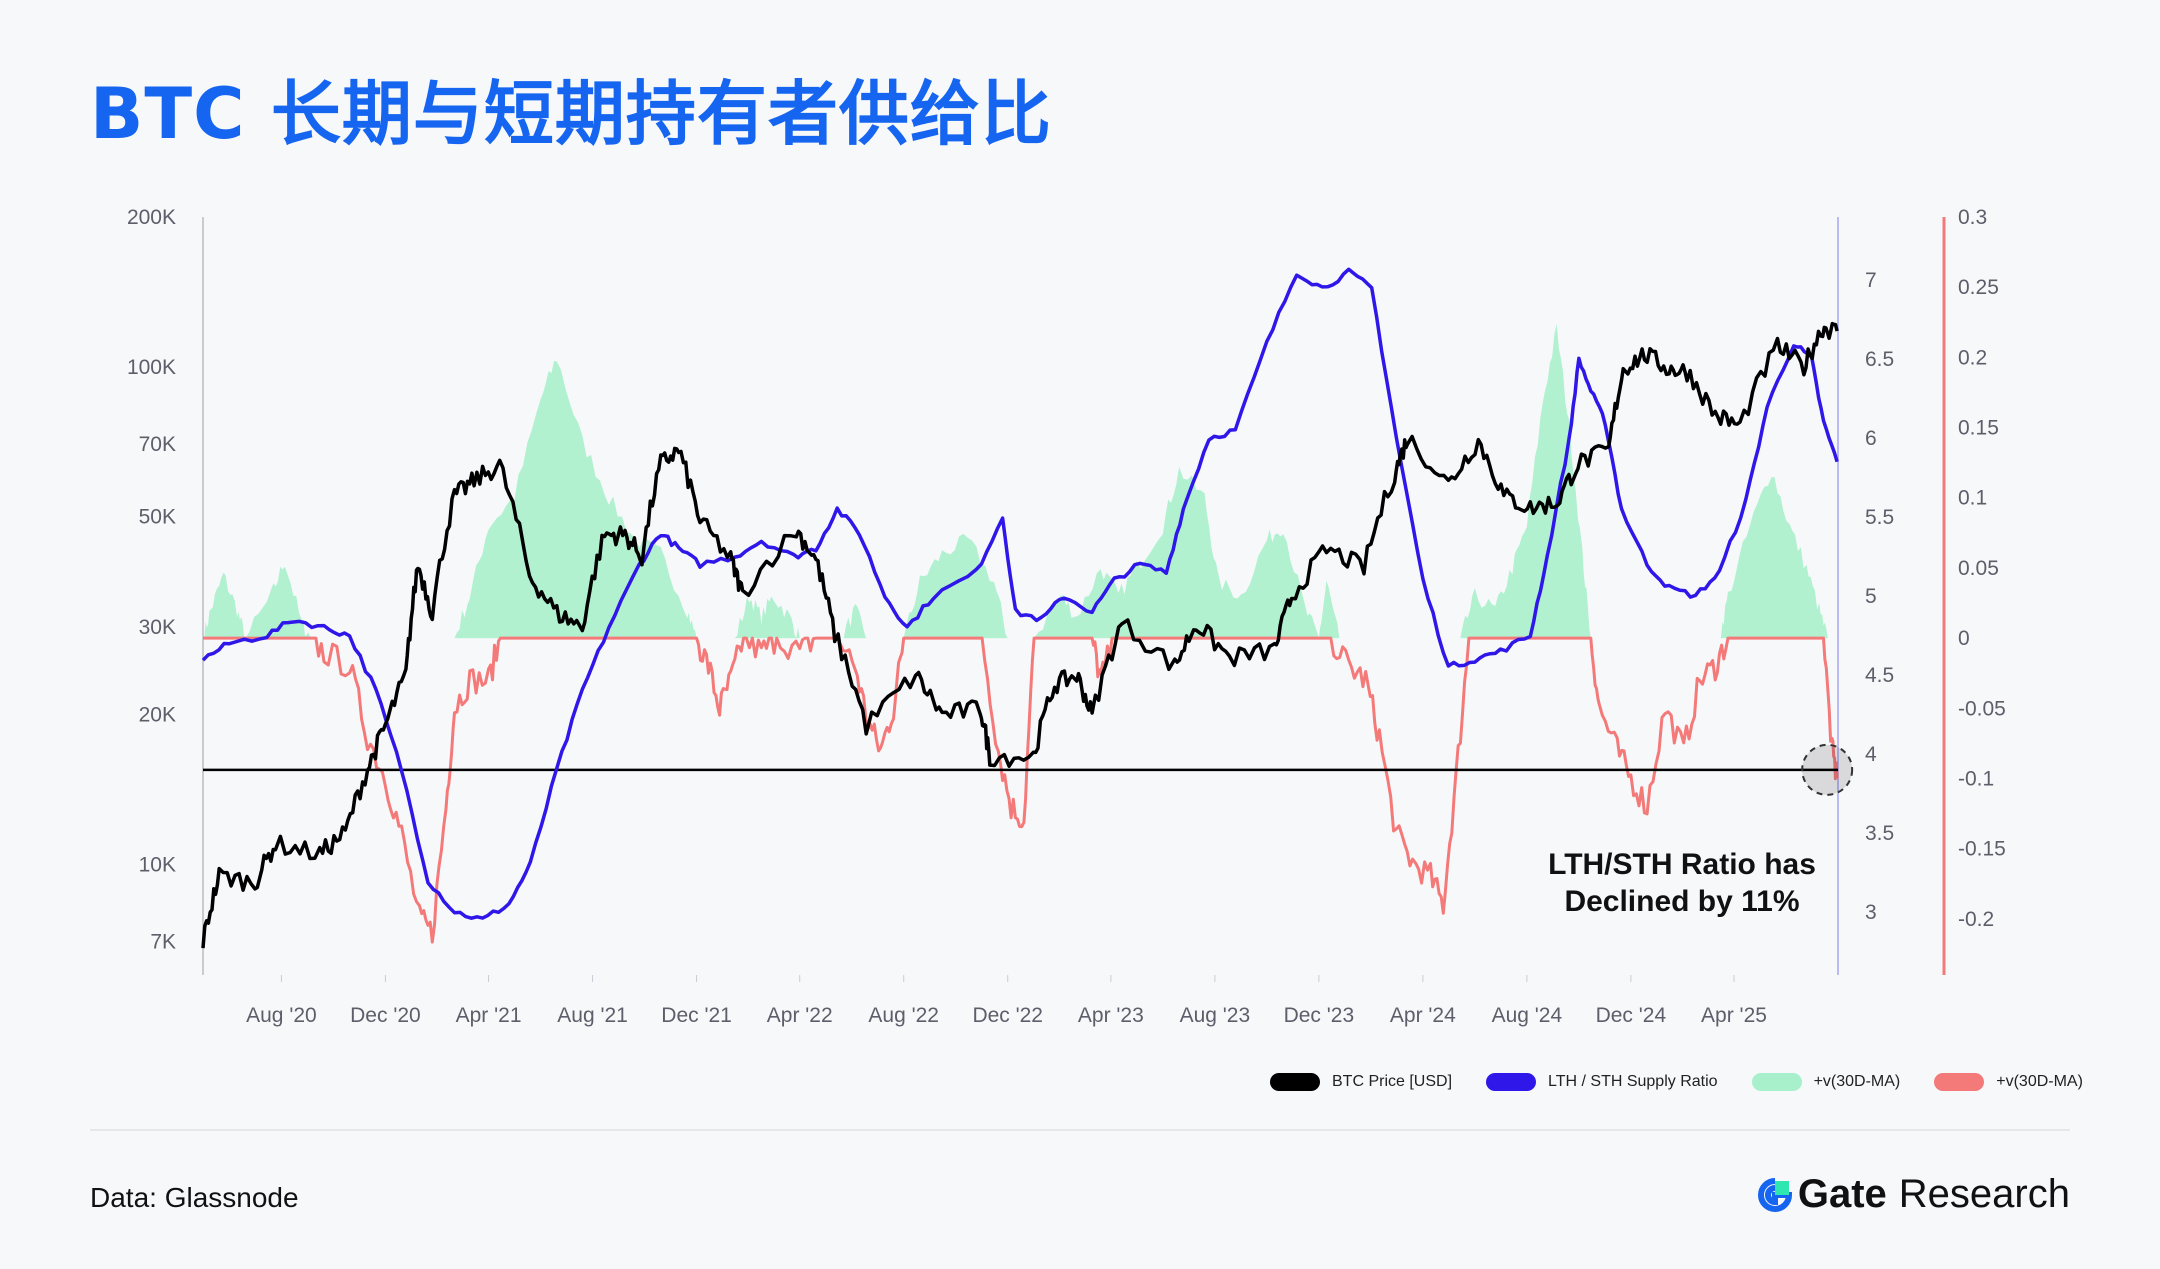 This screenshot has width=2160, height=1269. What do you see at coordinates (1879, 675) in the screenshot?
I see `y-middle-tick-label: 4.5` at bounding box center [1879, 675].